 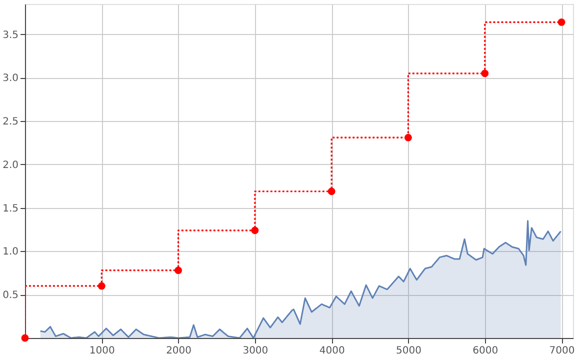 What do you see at coordinates (102, 351) in the screenshot?
I see `x-tick-label: 1000` at bounding box center [102, 351].